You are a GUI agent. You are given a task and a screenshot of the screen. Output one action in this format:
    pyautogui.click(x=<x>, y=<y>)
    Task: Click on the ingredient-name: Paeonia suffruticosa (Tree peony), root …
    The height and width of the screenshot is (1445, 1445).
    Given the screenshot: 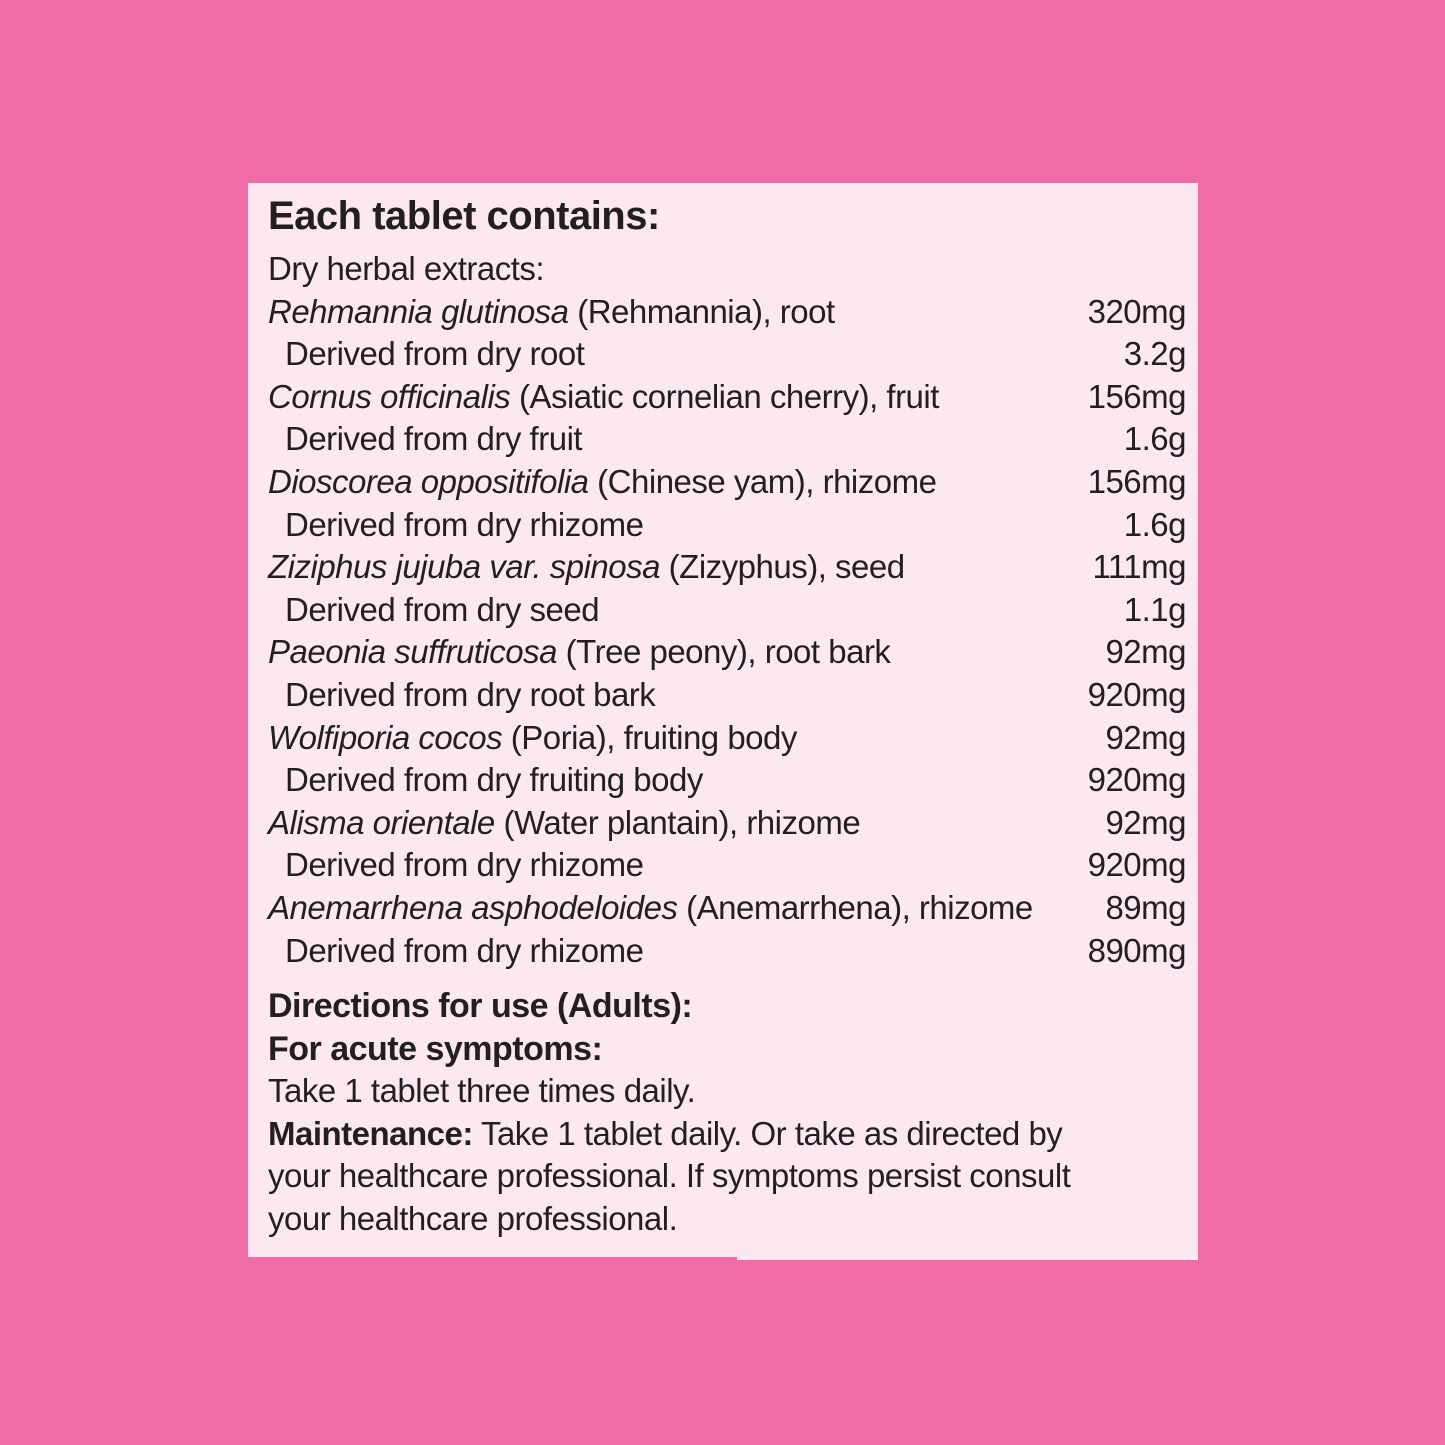 What is the action you would take?
    pyautogui.click(x=579, y=652)
    